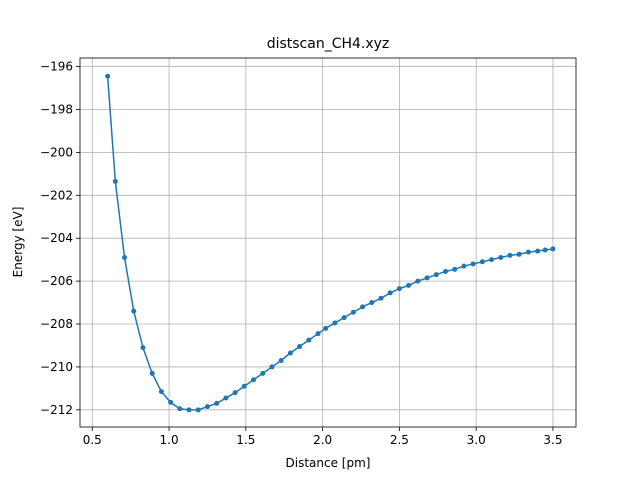 The image size is (640, 484). Describe the element at coordinates (328, 463) in the screenshot. I see `x-axis-label: Distance [pm]` at that location.